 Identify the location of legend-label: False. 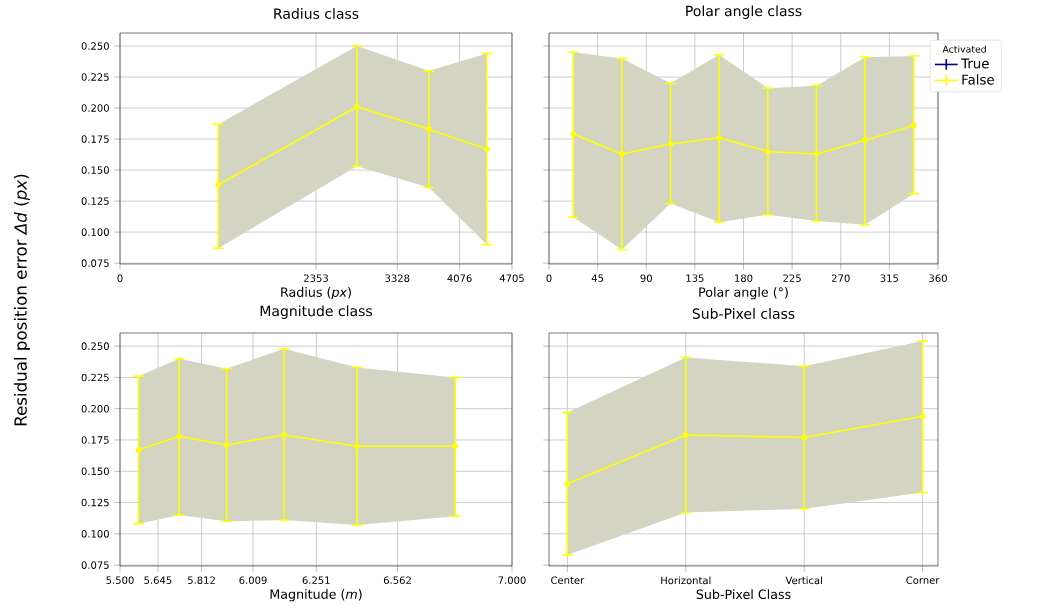
(978, 79).